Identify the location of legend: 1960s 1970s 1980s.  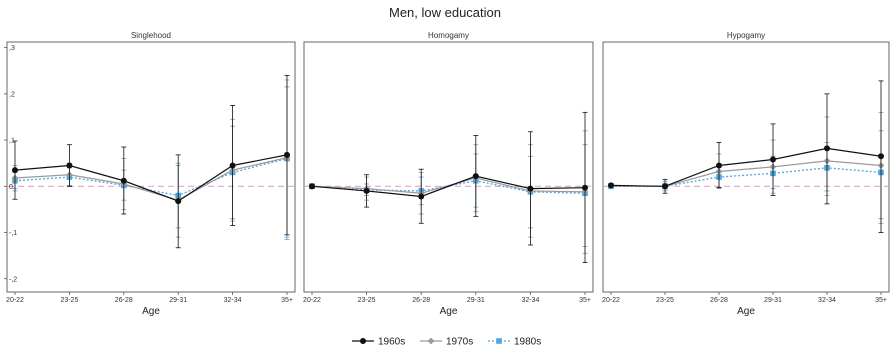
(446, 342).